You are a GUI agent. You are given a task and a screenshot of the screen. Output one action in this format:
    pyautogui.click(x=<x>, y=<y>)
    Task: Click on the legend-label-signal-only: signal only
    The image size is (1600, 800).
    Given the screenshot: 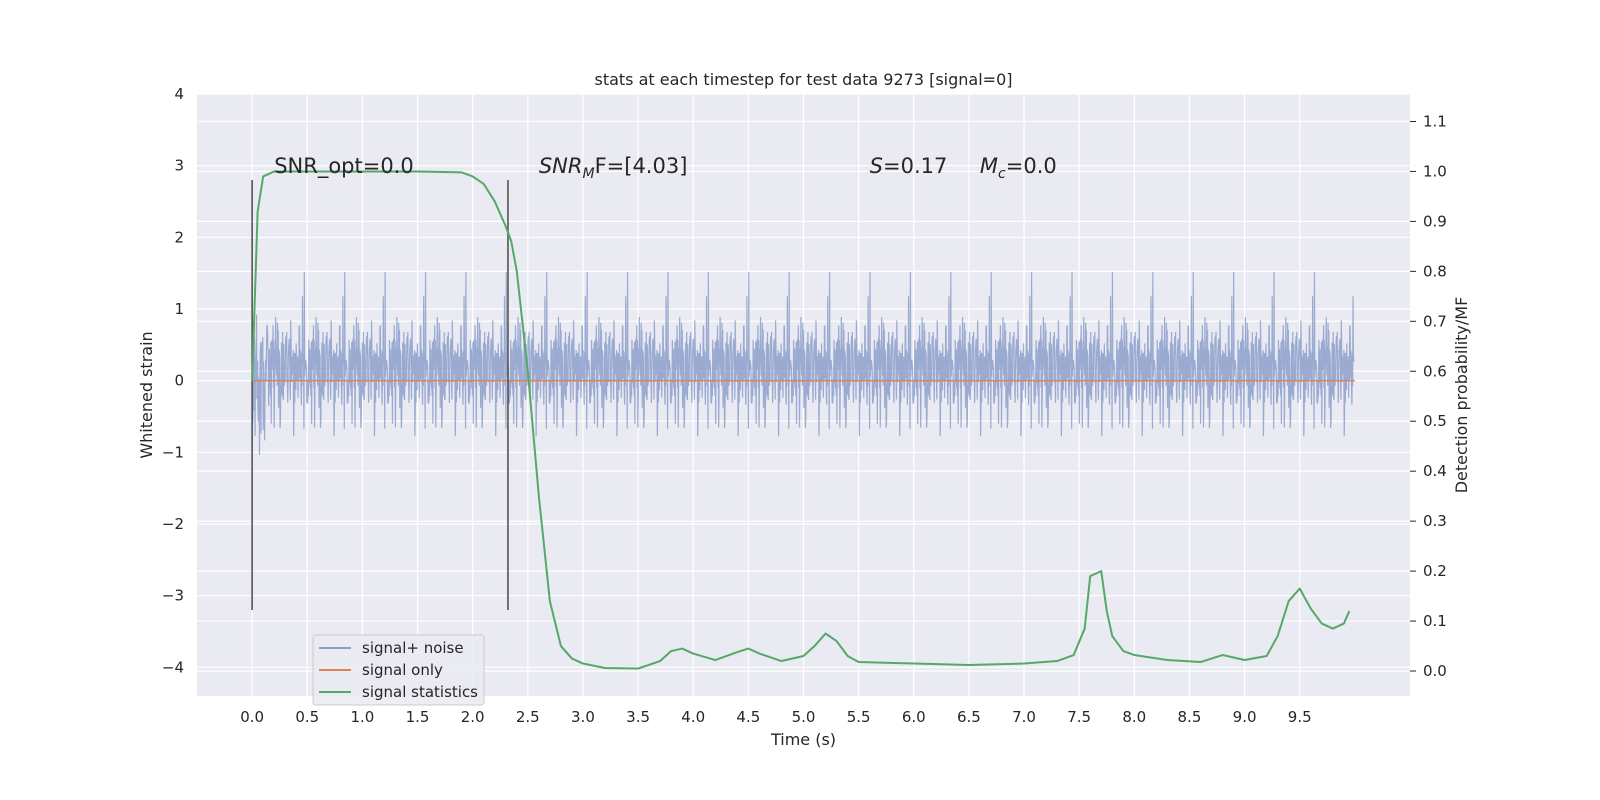 What is the action you would take?
    pyautogui.click(x=402, y=670)
    